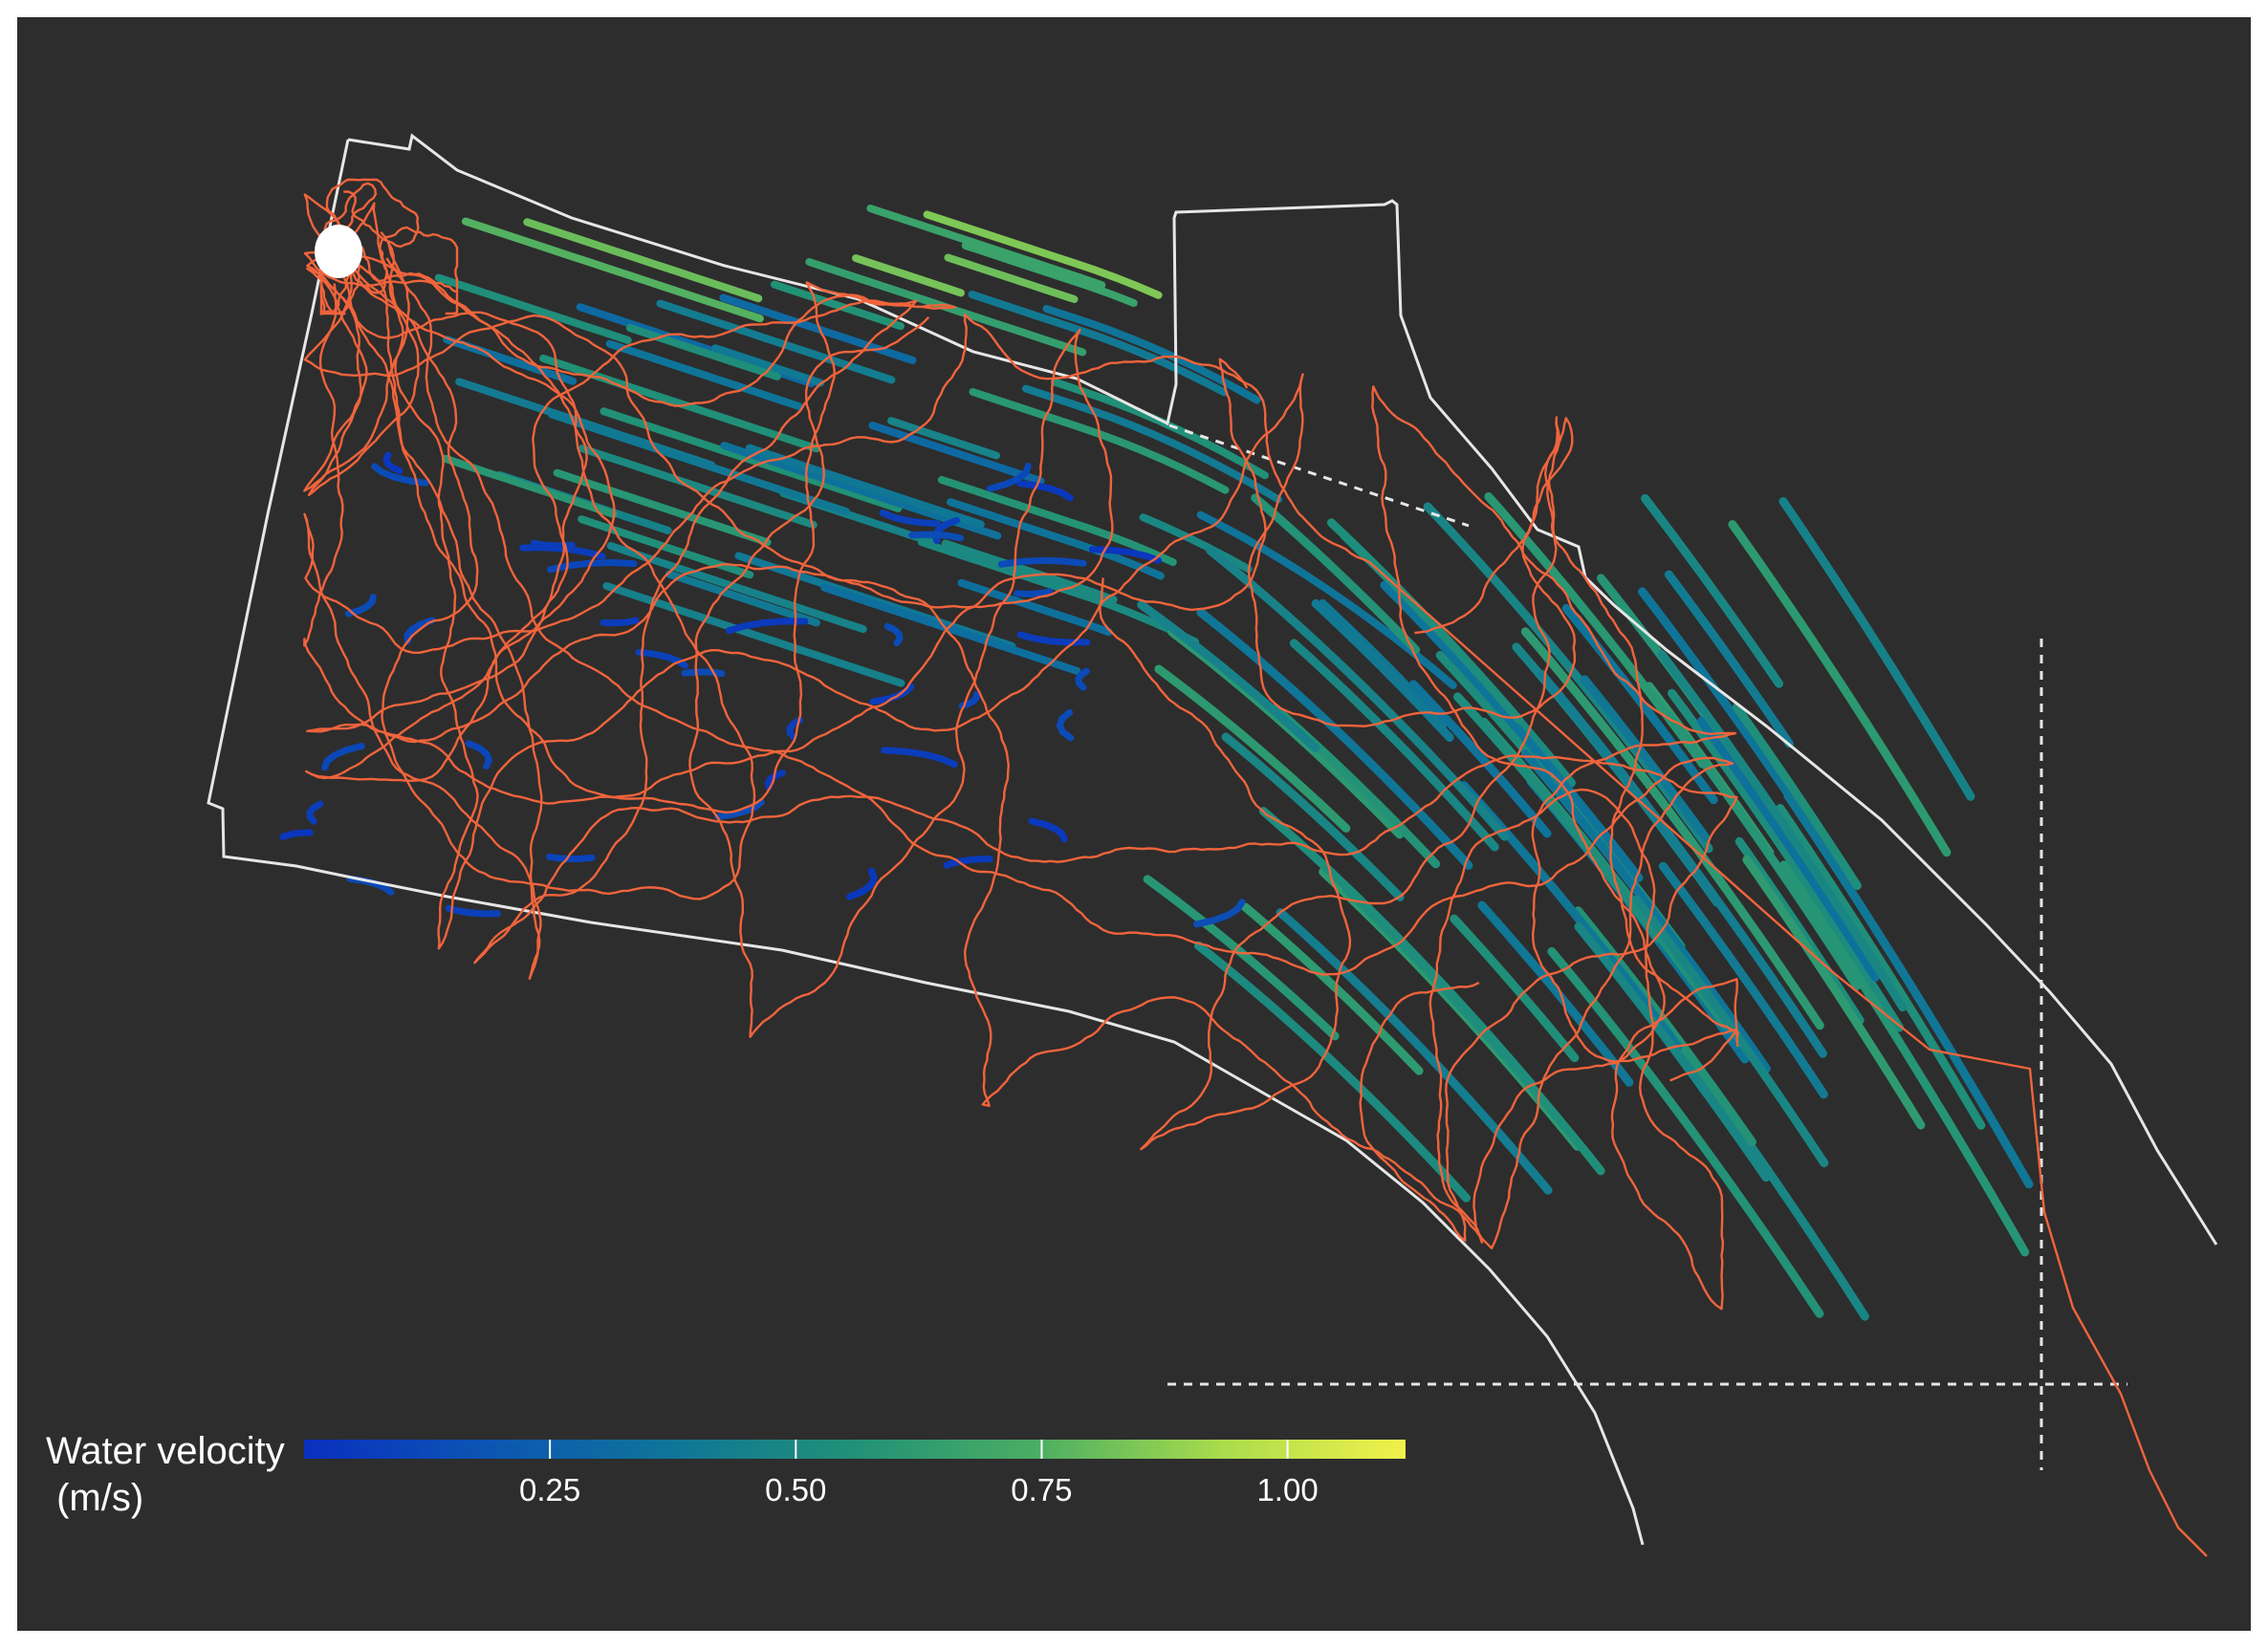  I want to click on legend-unit: (m/s), so click(95, 1498).